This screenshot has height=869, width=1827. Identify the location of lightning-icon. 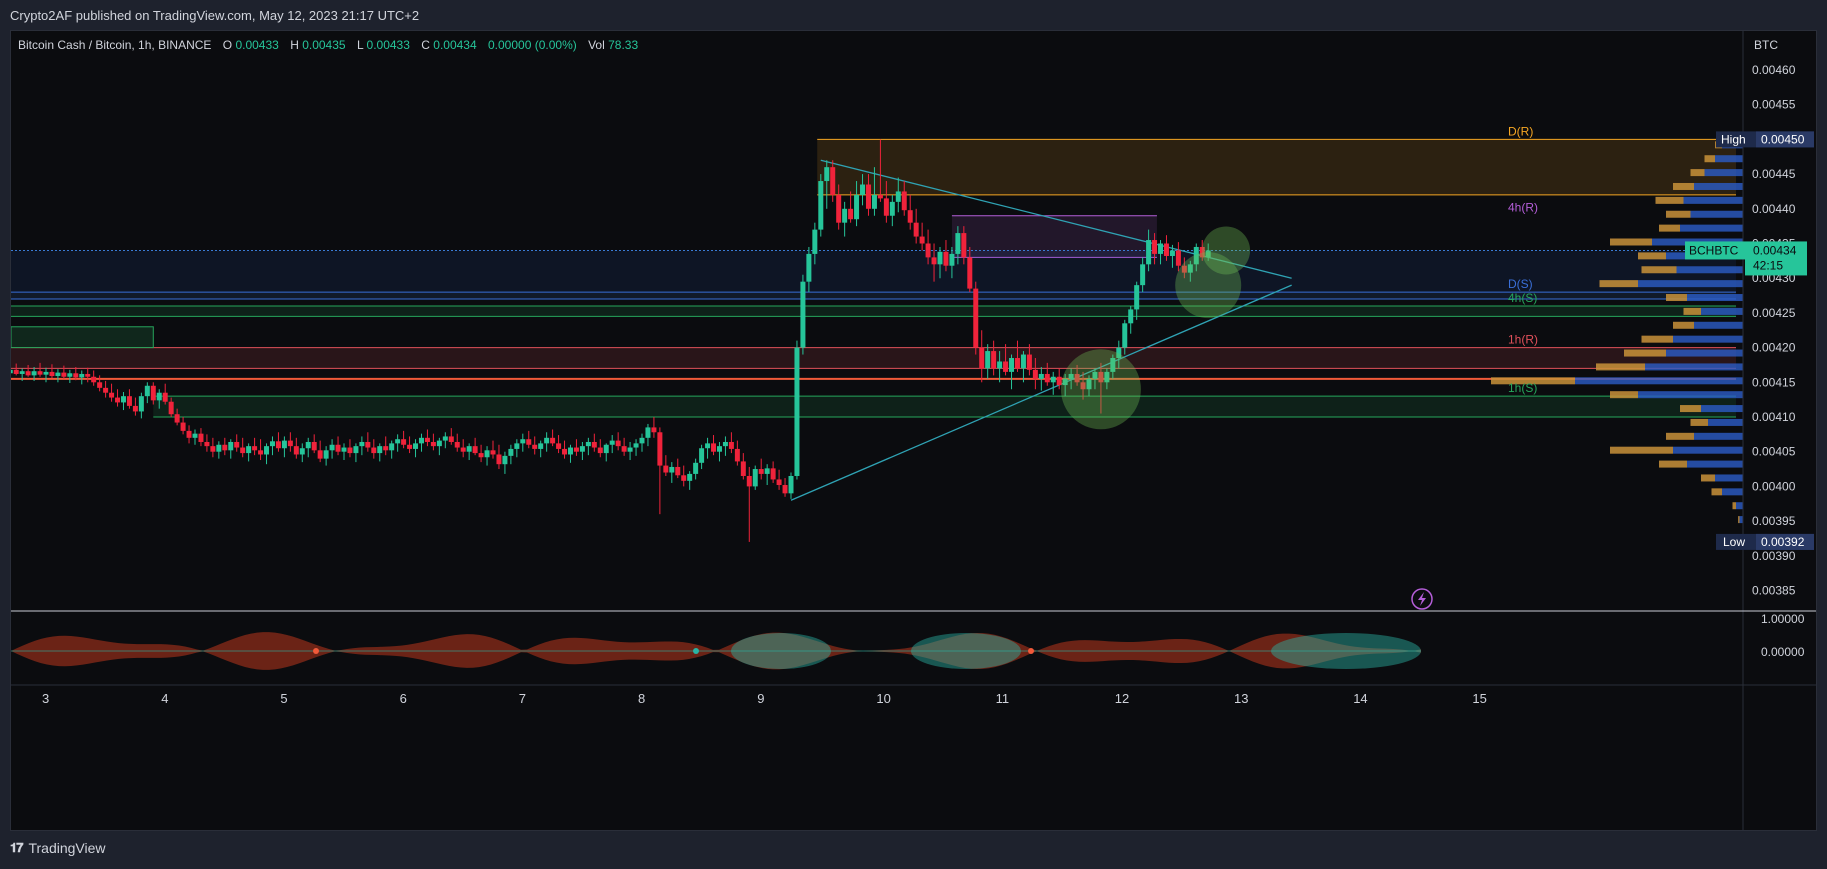
(1422, 599).